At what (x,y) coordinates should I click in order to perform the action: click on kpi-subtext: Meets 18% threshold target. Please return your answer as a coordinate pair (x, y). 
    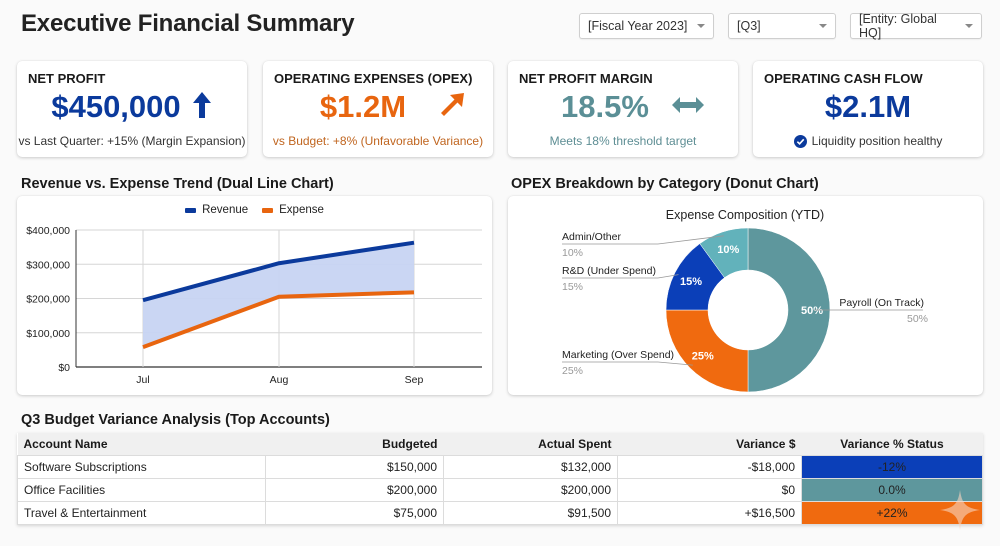
    Looking at the image, I should click on (623, 141).